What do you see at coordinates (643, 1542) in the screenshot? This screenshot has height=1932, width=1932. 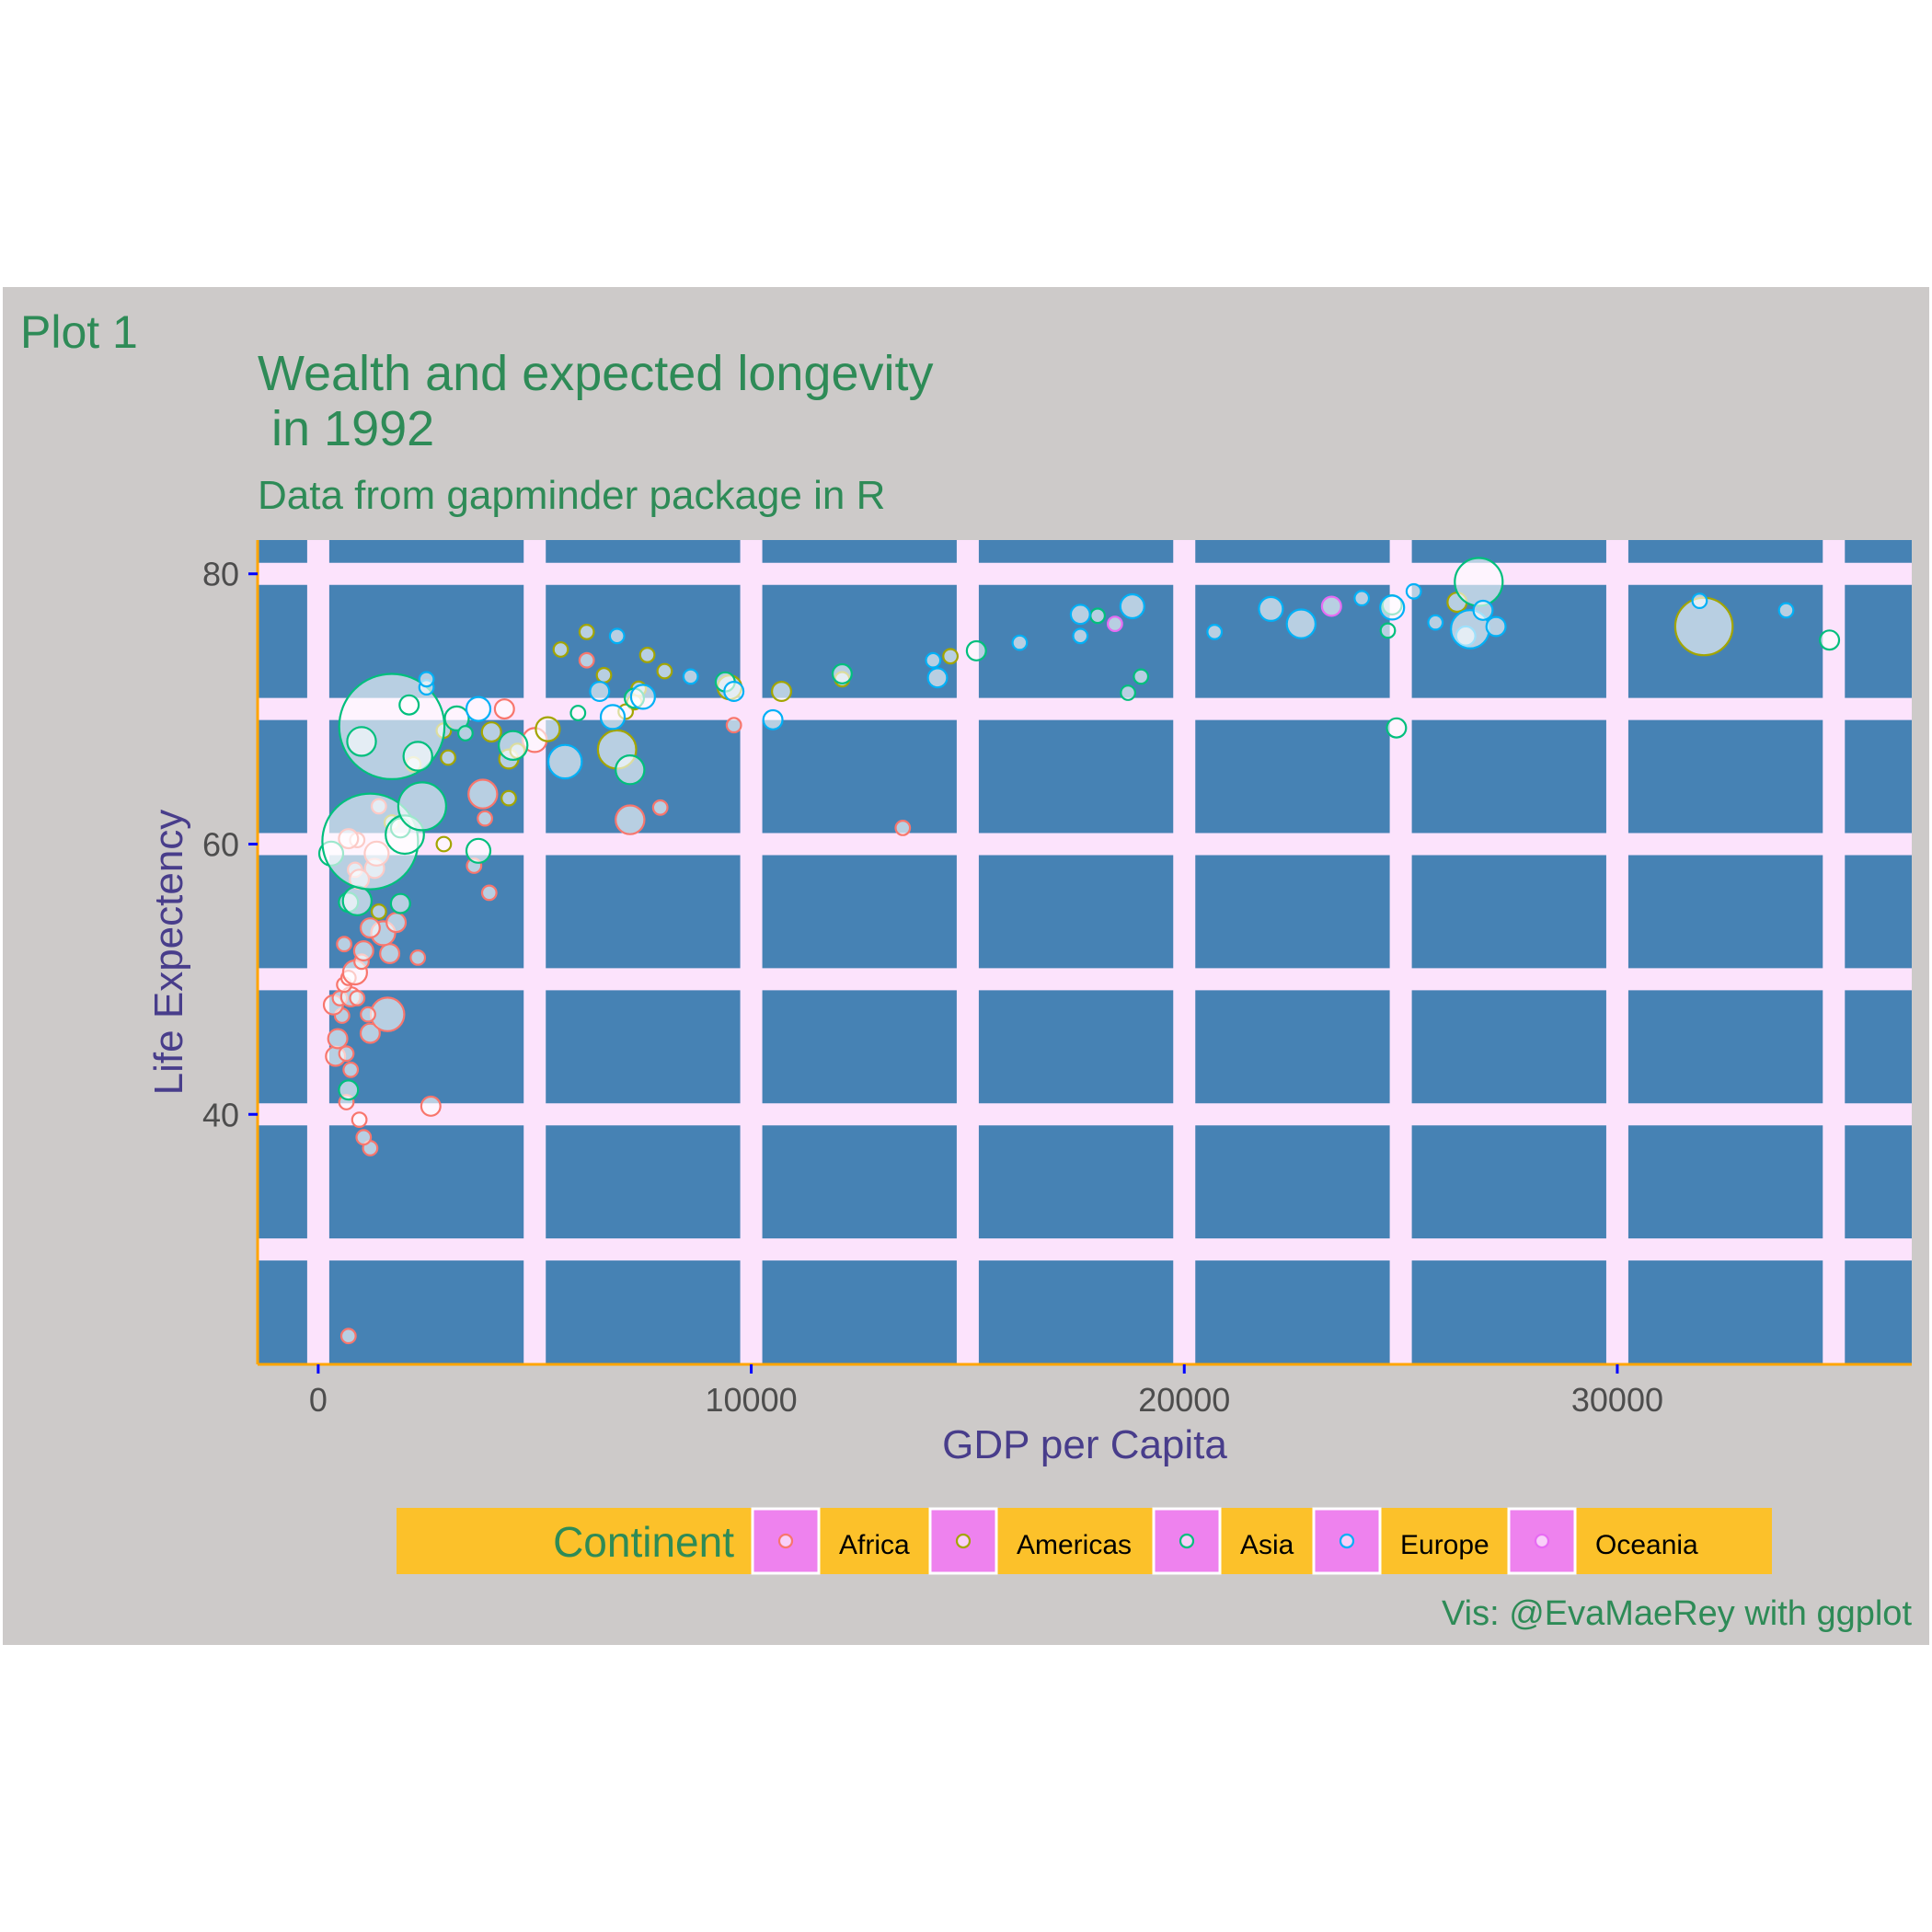 I see `legend-title: Continent` at bounding box center [643, 1542].